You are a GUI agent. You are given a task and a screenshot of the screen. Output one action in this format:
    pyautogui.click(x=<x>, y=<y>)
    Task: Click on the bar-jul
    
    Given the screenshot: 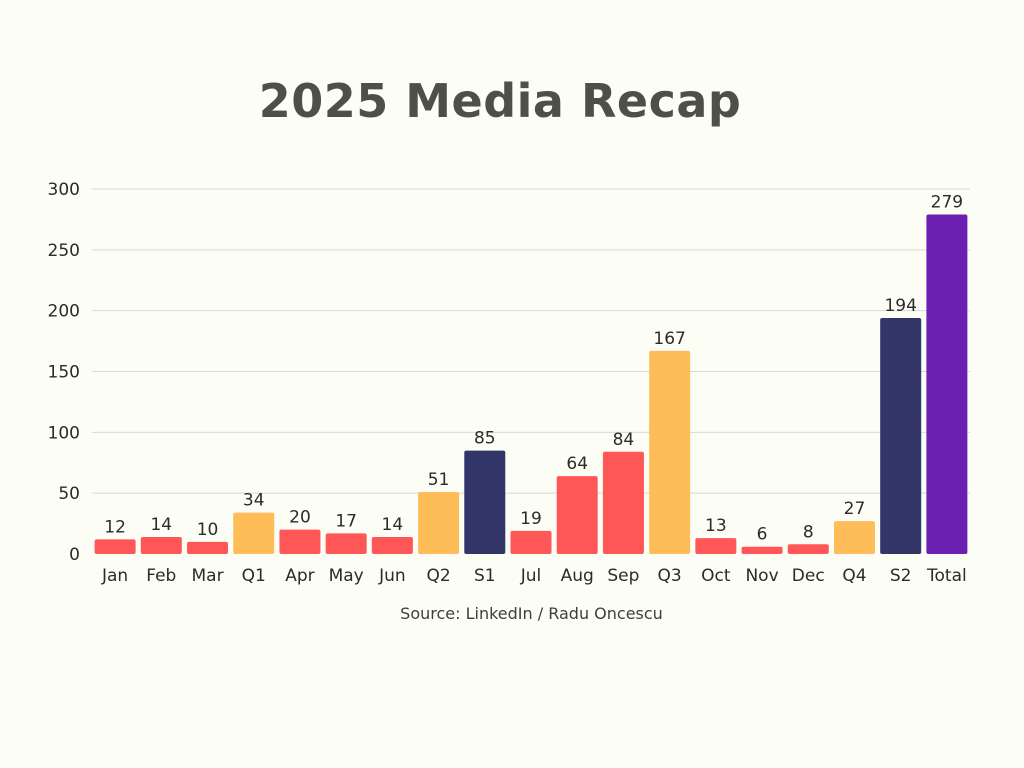 What is the action you would take?
    pyautogui.click(x=531, y=542)
    